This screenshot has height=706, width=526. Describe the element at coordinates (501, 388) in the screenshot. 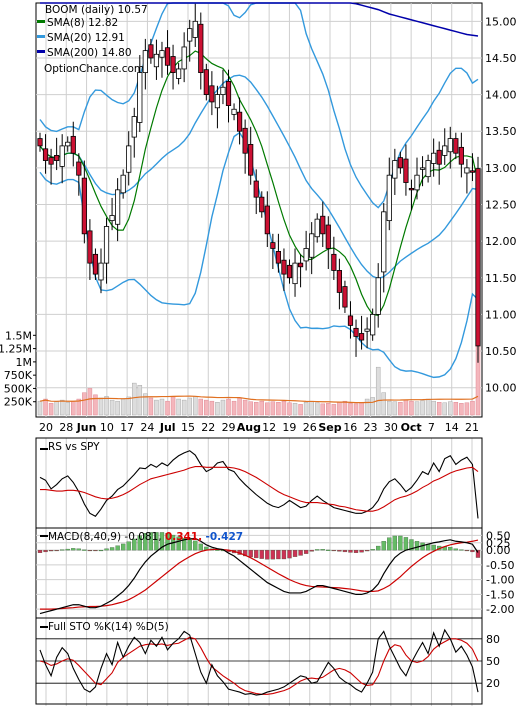

I see `price-tick-label: 10.00` at that location.